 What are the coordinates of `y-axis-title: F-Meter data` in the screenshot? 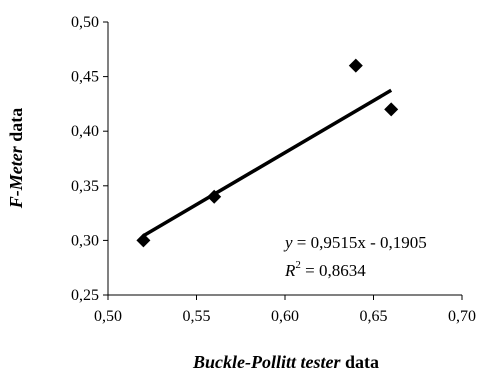 It's located at (16, 159).